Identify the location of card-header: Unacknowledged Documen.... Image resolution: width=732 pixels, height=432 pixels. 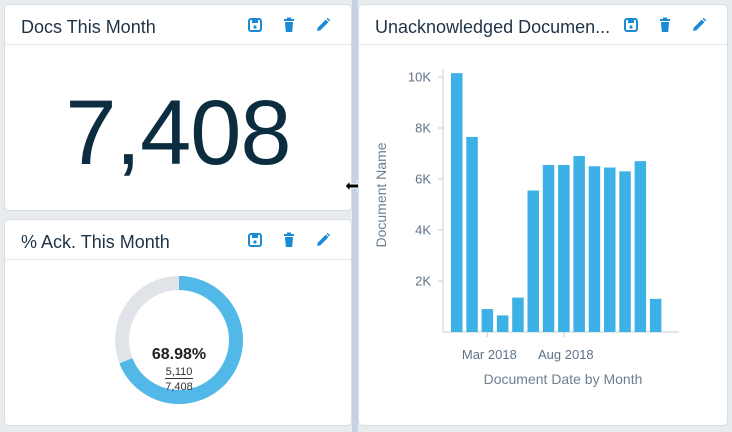
(543, 25).